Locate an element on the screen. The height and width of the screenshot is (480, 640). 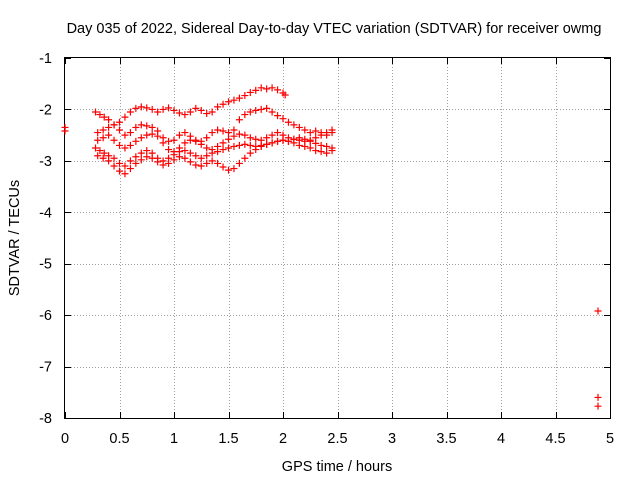
series-track-lower-b is located at coordinates (215, 156).